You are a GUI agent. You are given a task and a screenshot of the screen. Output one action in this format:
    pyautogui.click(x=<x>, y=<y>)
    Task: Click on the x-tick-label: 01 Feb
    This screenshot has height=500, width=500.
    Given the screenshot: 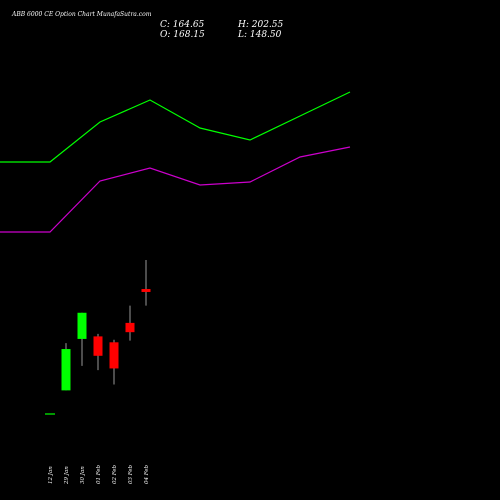 What is the action you would take?
    pyautogui.click(x=99, y=474)
    